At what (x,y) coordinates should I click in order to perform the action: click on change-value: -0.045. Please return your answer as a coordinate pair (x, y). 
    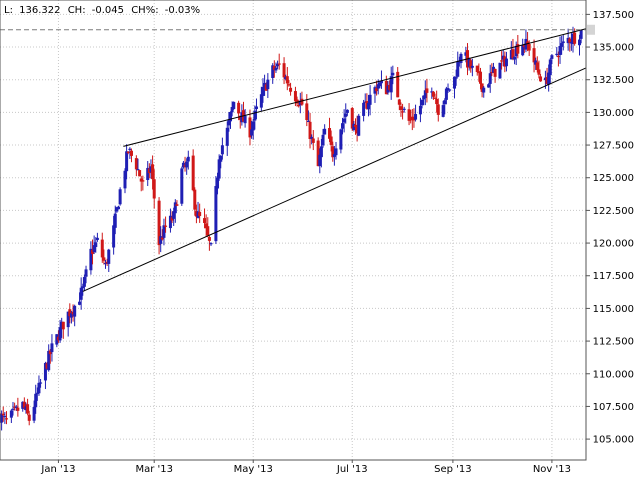
    Looking at the image, I should click on (108, 10).